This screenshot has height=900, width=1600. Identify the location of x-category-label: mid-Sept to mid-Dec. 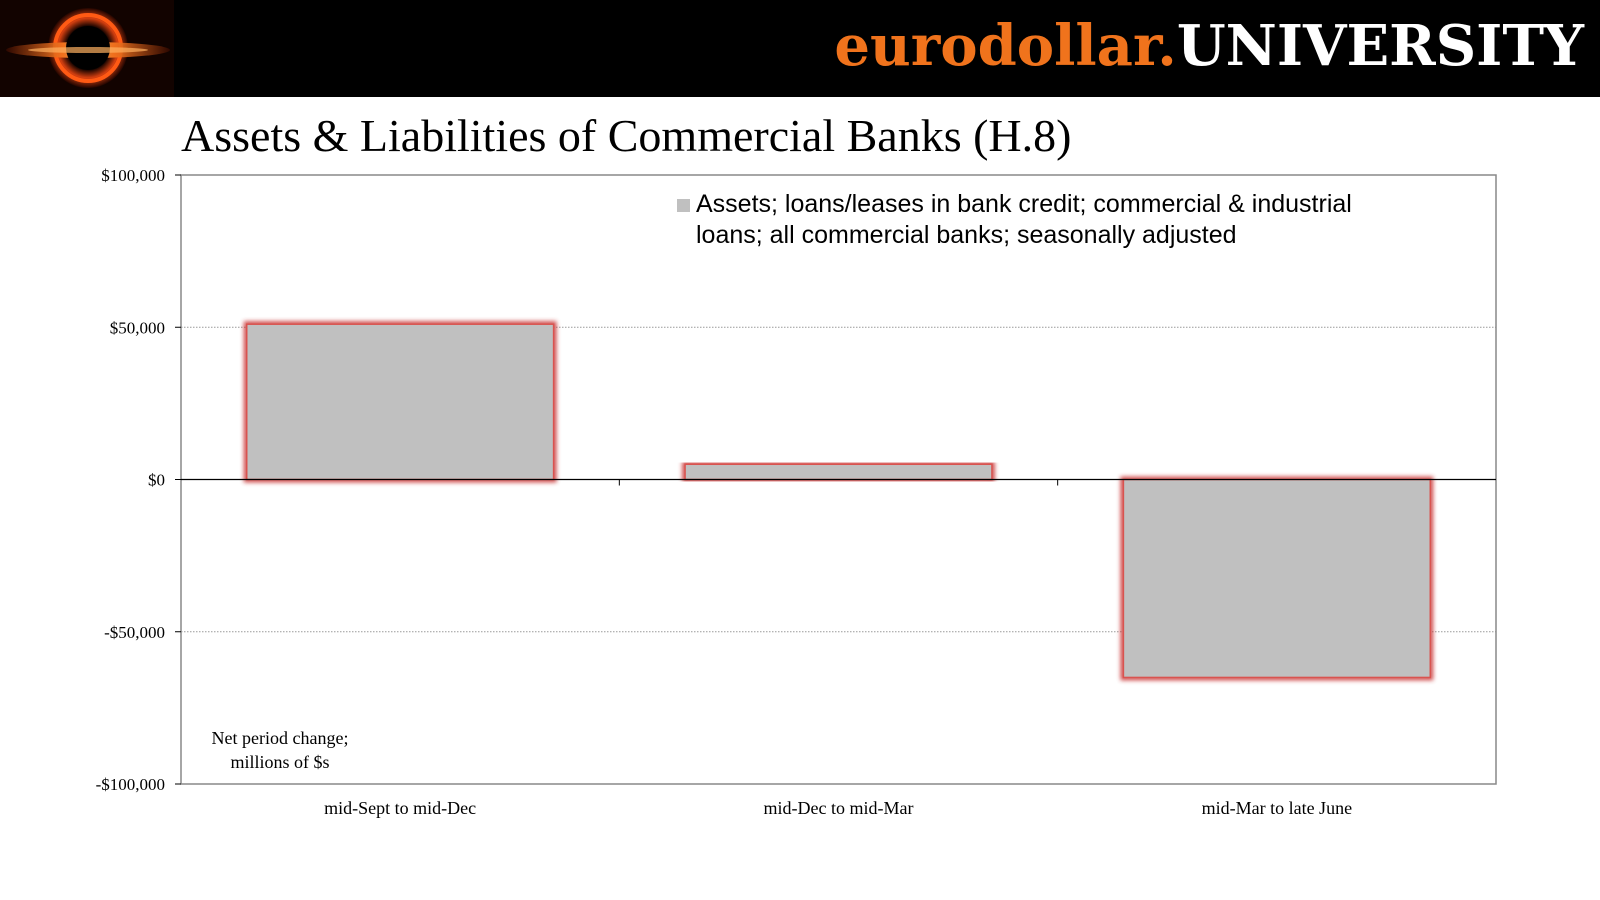
(400, 808).